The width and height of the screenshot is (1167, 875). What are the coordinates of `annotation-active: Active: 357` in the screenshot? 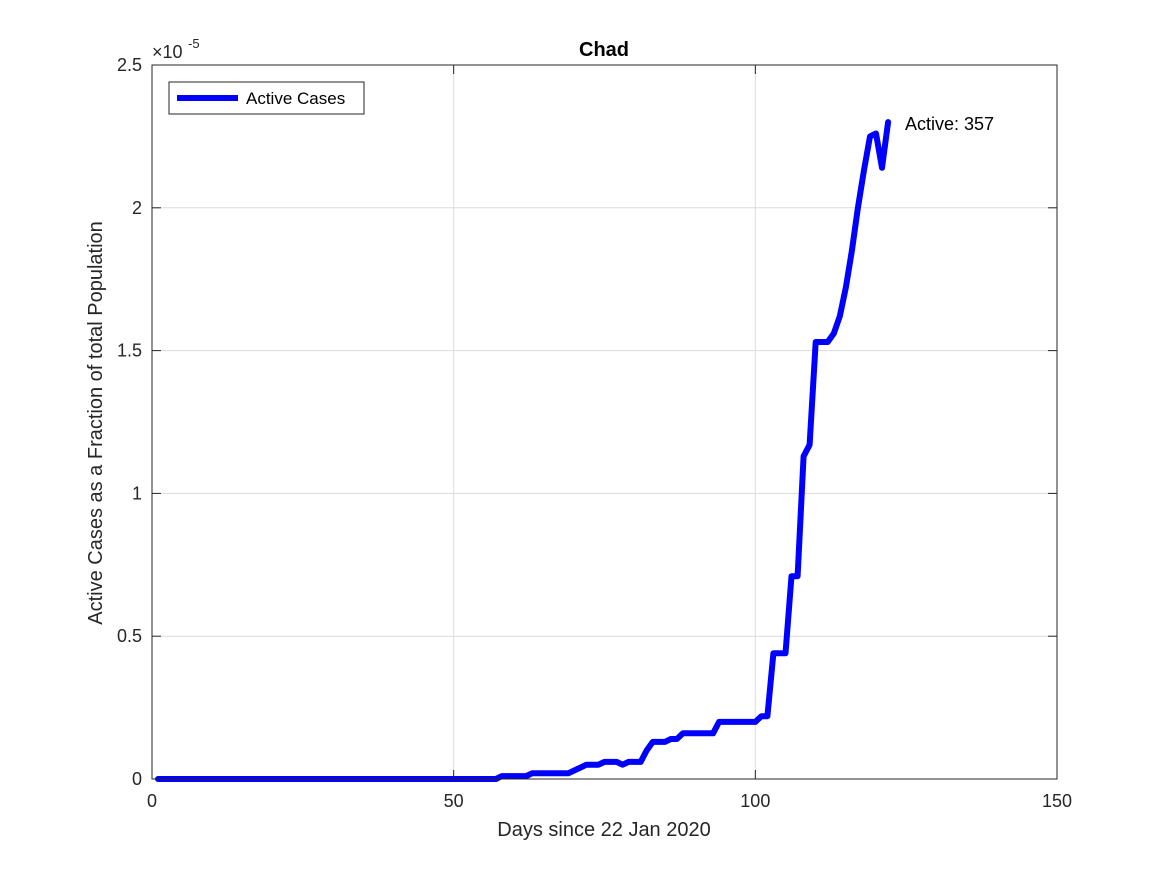 It's located at (949, 124).